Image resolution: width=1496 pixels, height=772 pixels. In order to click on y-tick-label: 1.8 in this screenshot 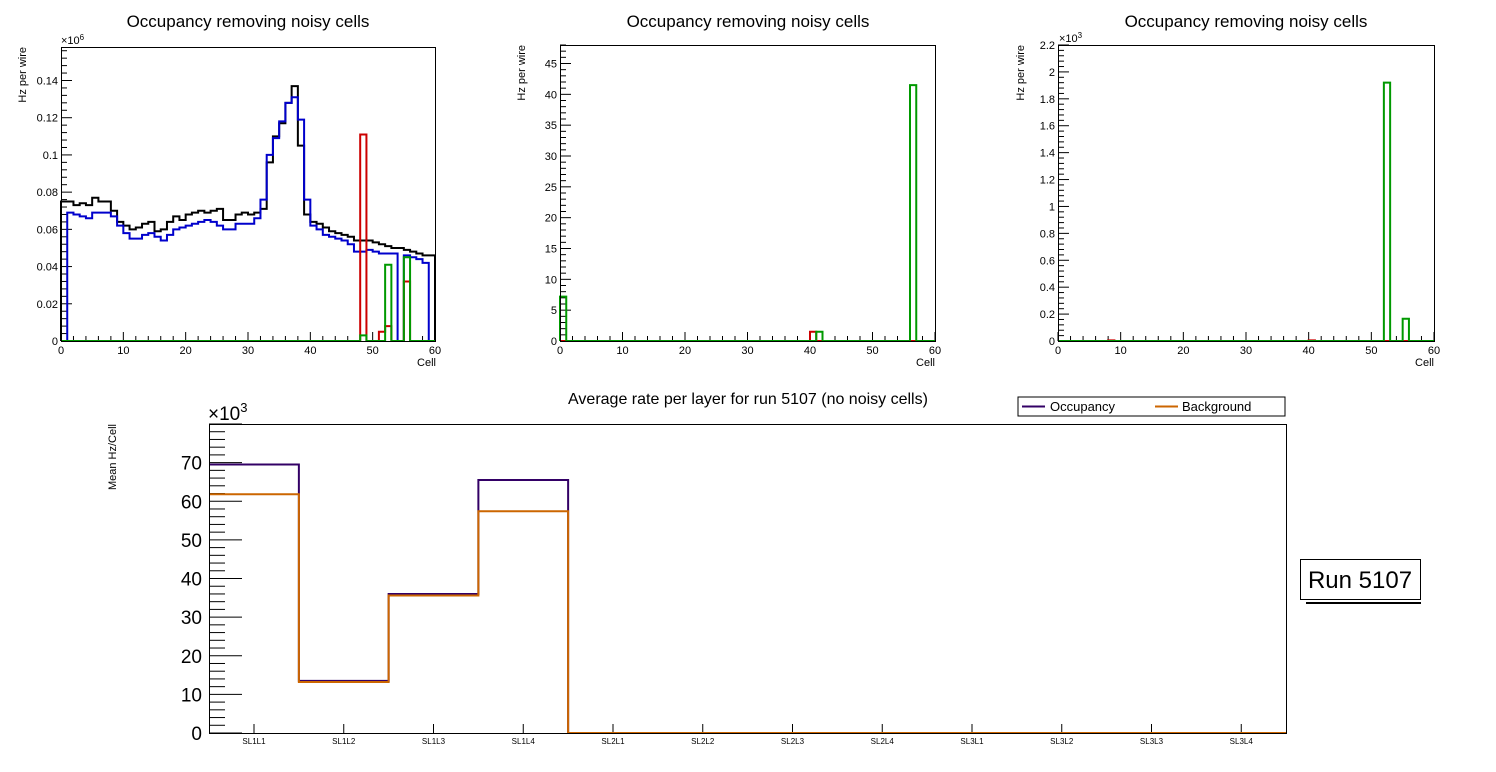, I will do `click(1047, 100)`.